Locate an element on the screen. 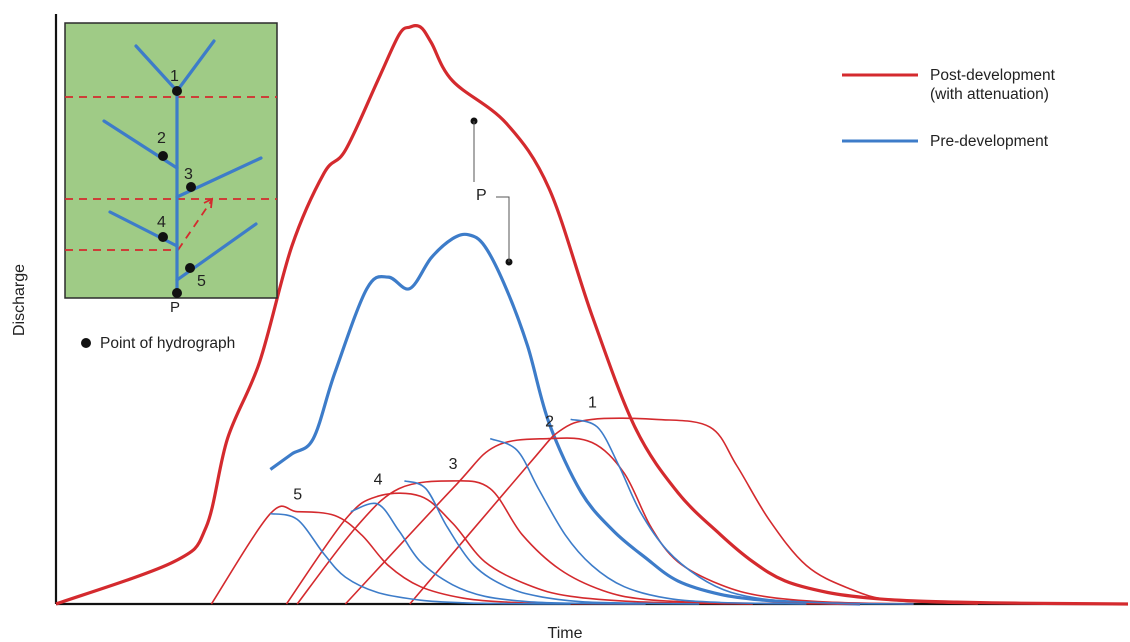 This screenshot has height=642, width=1130. point-label-2: 2 is located at coordinates (161, 138).